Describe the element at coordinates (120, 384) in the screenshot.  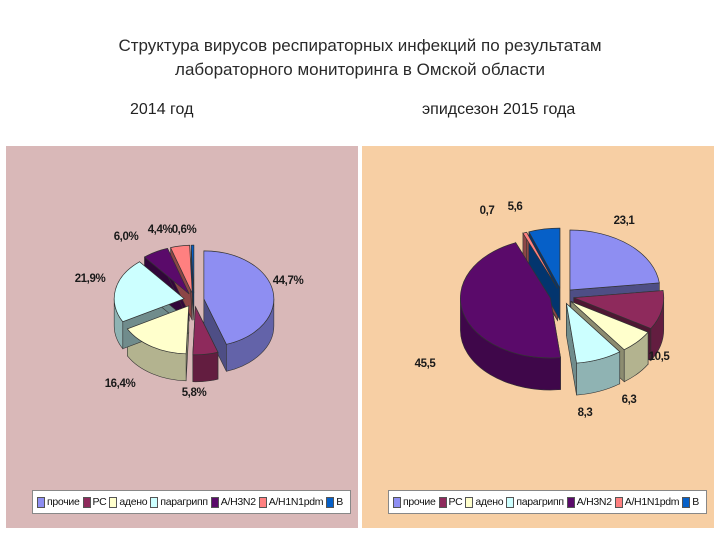
I see `data-label-адено: 16,4%` at that location.